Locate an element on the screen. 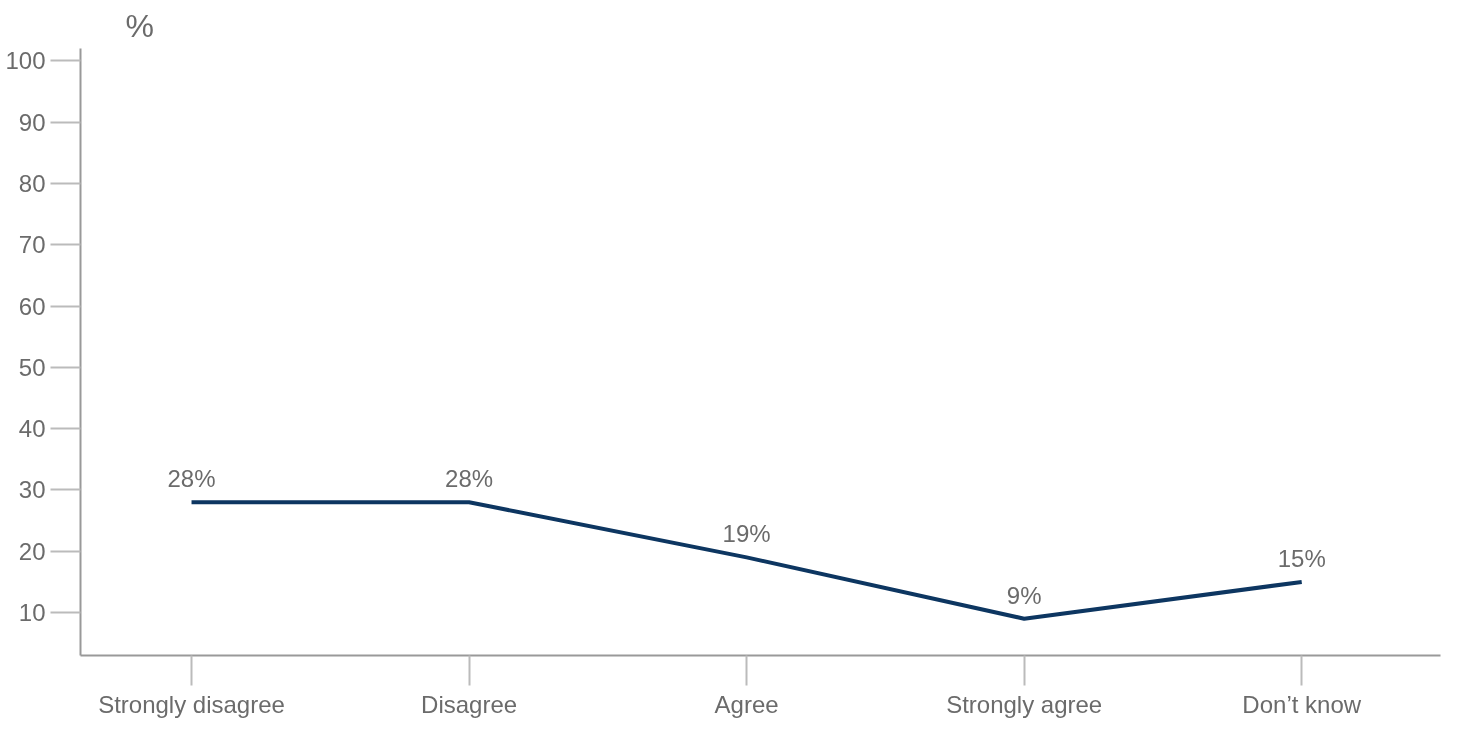 The height and width of the screenshot is (732, 1484). data-label: 19% is located at coordinates (746, 534).